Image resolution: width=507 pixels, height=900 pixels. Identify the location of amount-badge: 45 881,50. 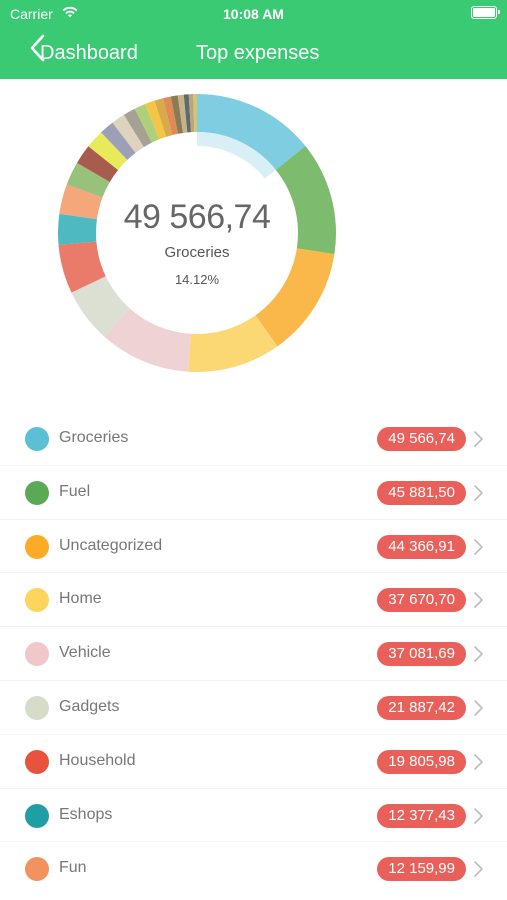
(421, 492).